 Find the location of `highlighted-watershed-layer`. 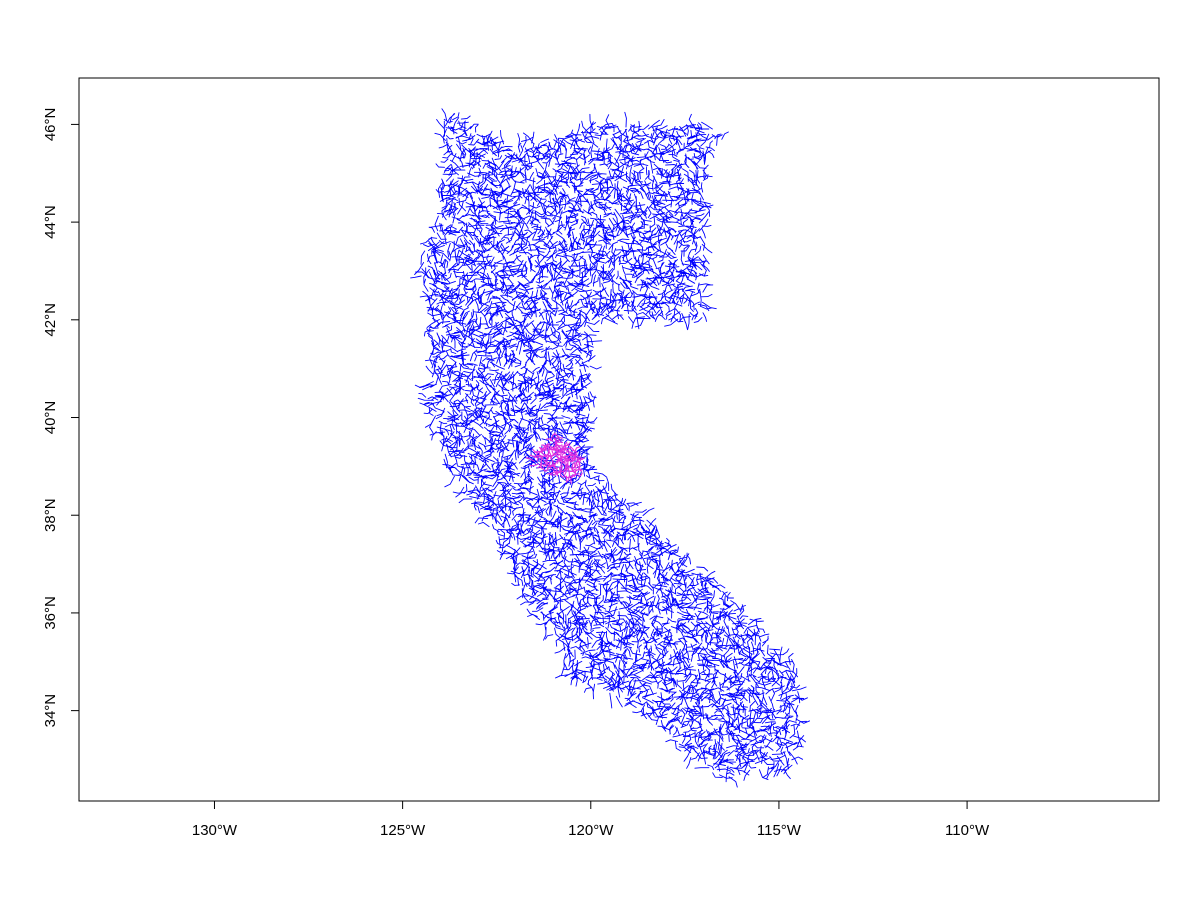

highlighted-watershed-layer is located at coordinates (555, 458).